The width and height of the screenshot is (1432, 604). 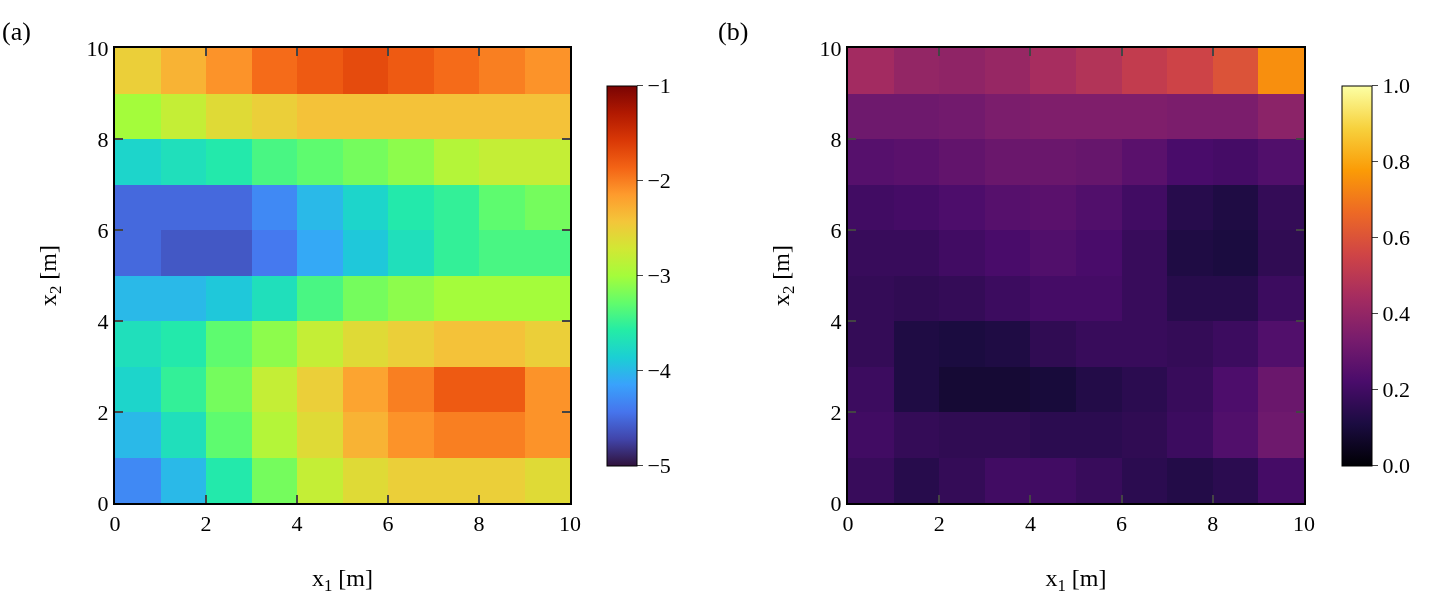 What do you see at coordinates (659, 371) in the screenshot?
I see `color-bar-label: −4` at bounding box center [659, 371].